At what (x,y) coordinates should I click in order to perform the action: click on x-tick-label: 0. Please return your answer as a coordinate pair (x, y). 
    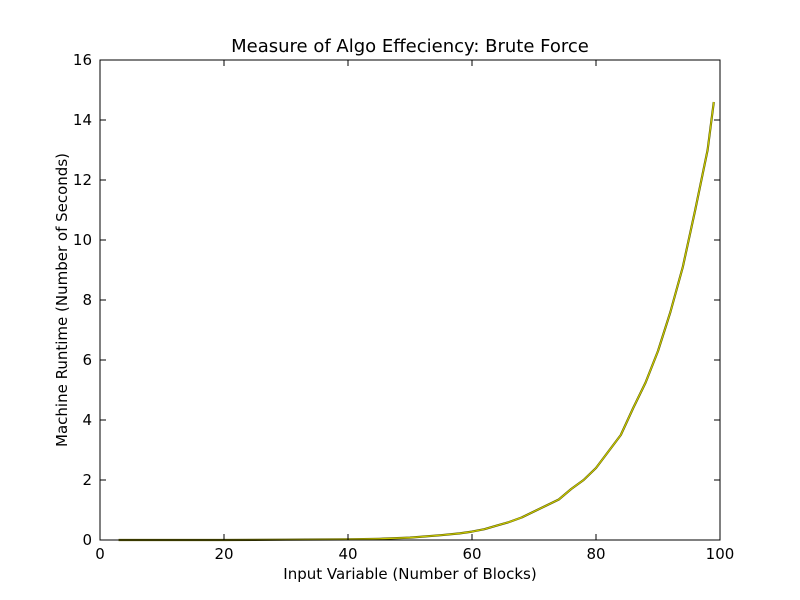
    Looking at the image, I should click on (100, 554).